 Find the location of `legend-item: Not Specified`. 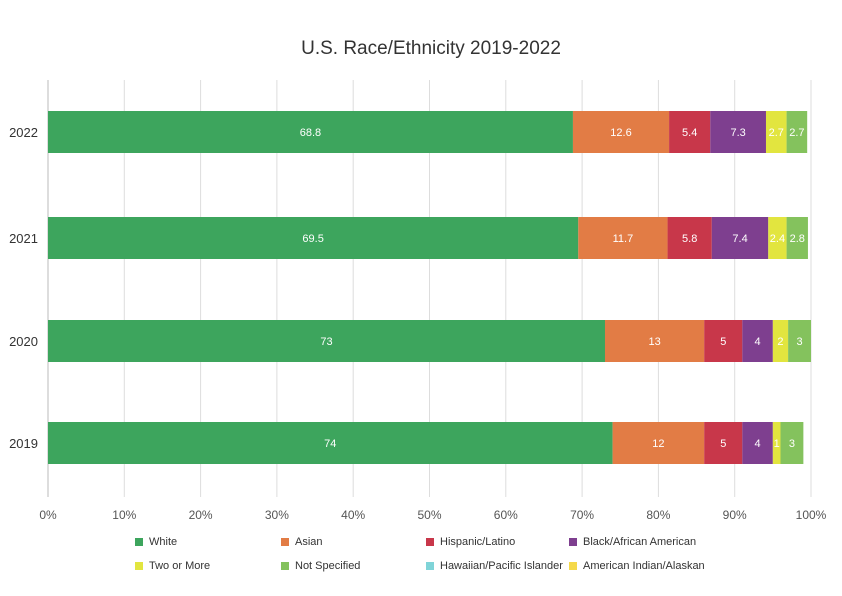

legend-item: Not Specified is located at coordinates (320, 566).